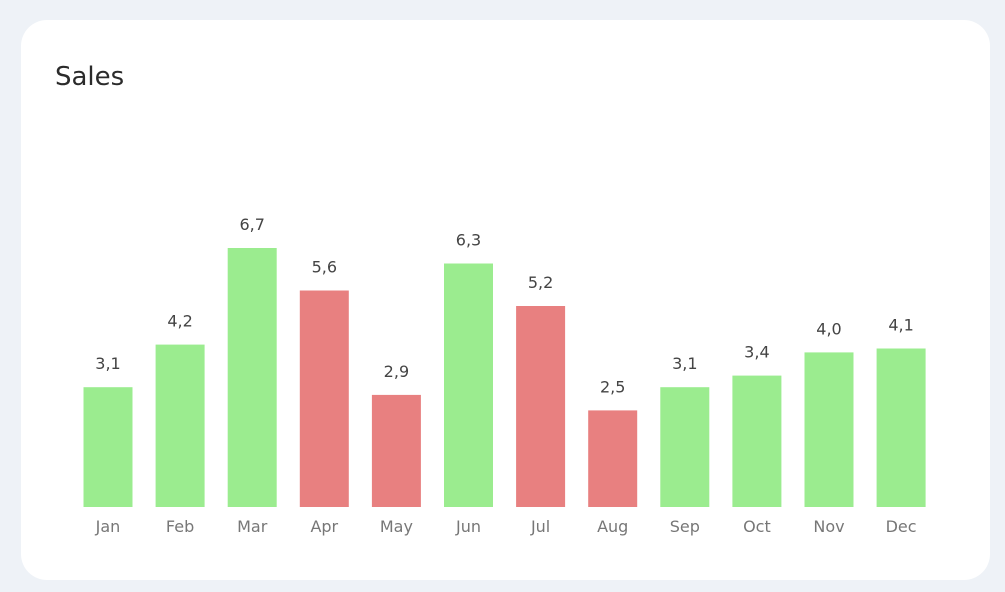 Image resolution: width=1005 pixels, height=592 pixels. Describe the element at coordinates (612, 526) in the screenshot. I see `x-tick-label-aug: Aug` at that location.